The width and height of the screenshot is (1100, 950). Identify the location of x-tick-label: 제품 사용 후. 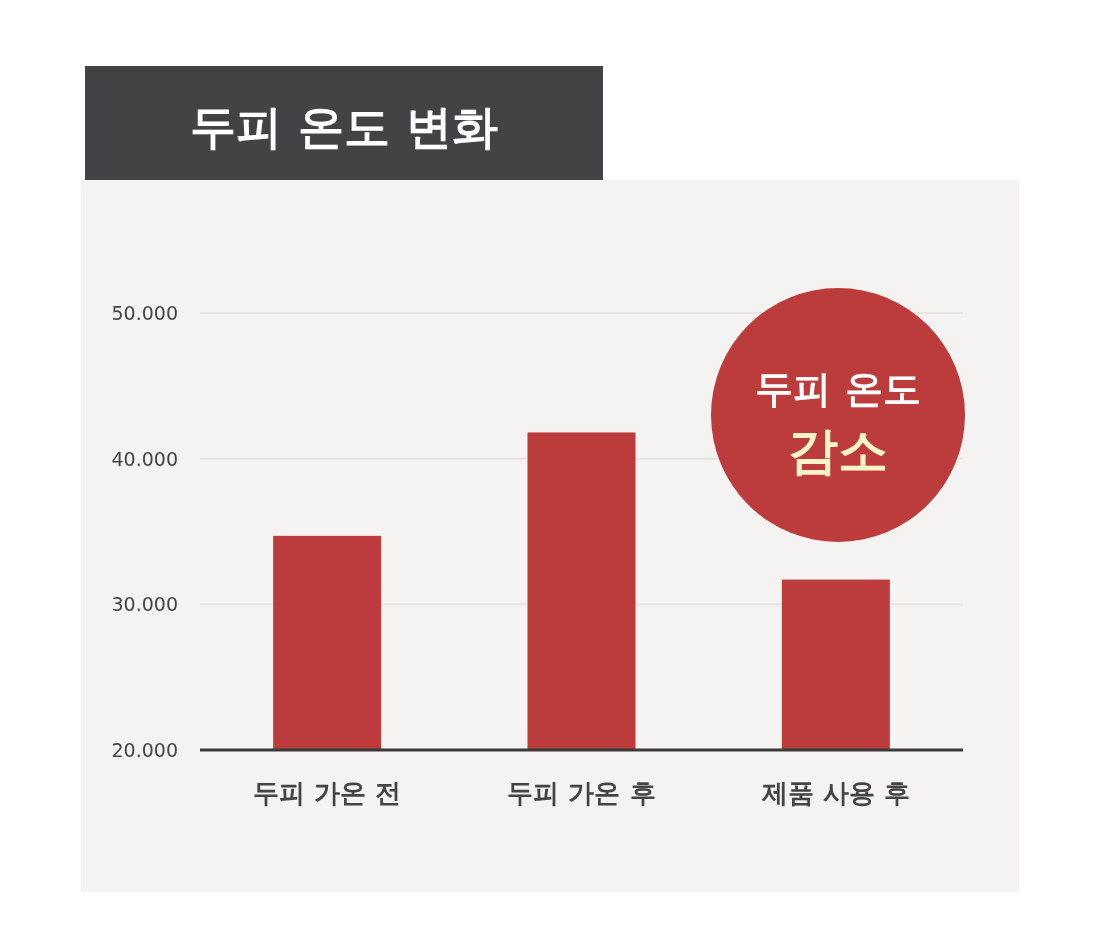
(835, 793).